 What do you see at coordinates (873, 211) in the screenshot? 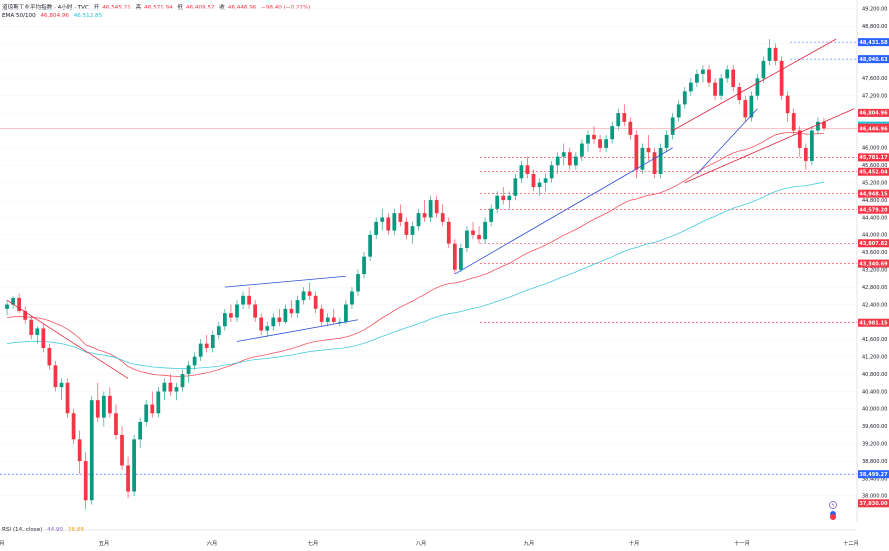
I see `price-badge-label-9: 44,579.20` at bounding box center [873, 211].